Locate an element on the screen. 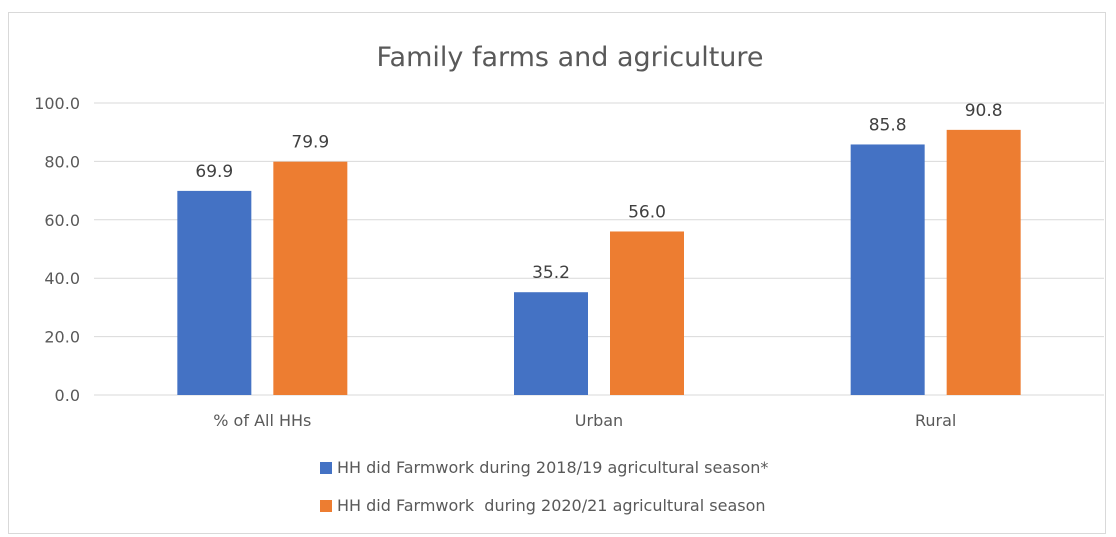  data-label: 79.9 is located at coordinates (310, 143).